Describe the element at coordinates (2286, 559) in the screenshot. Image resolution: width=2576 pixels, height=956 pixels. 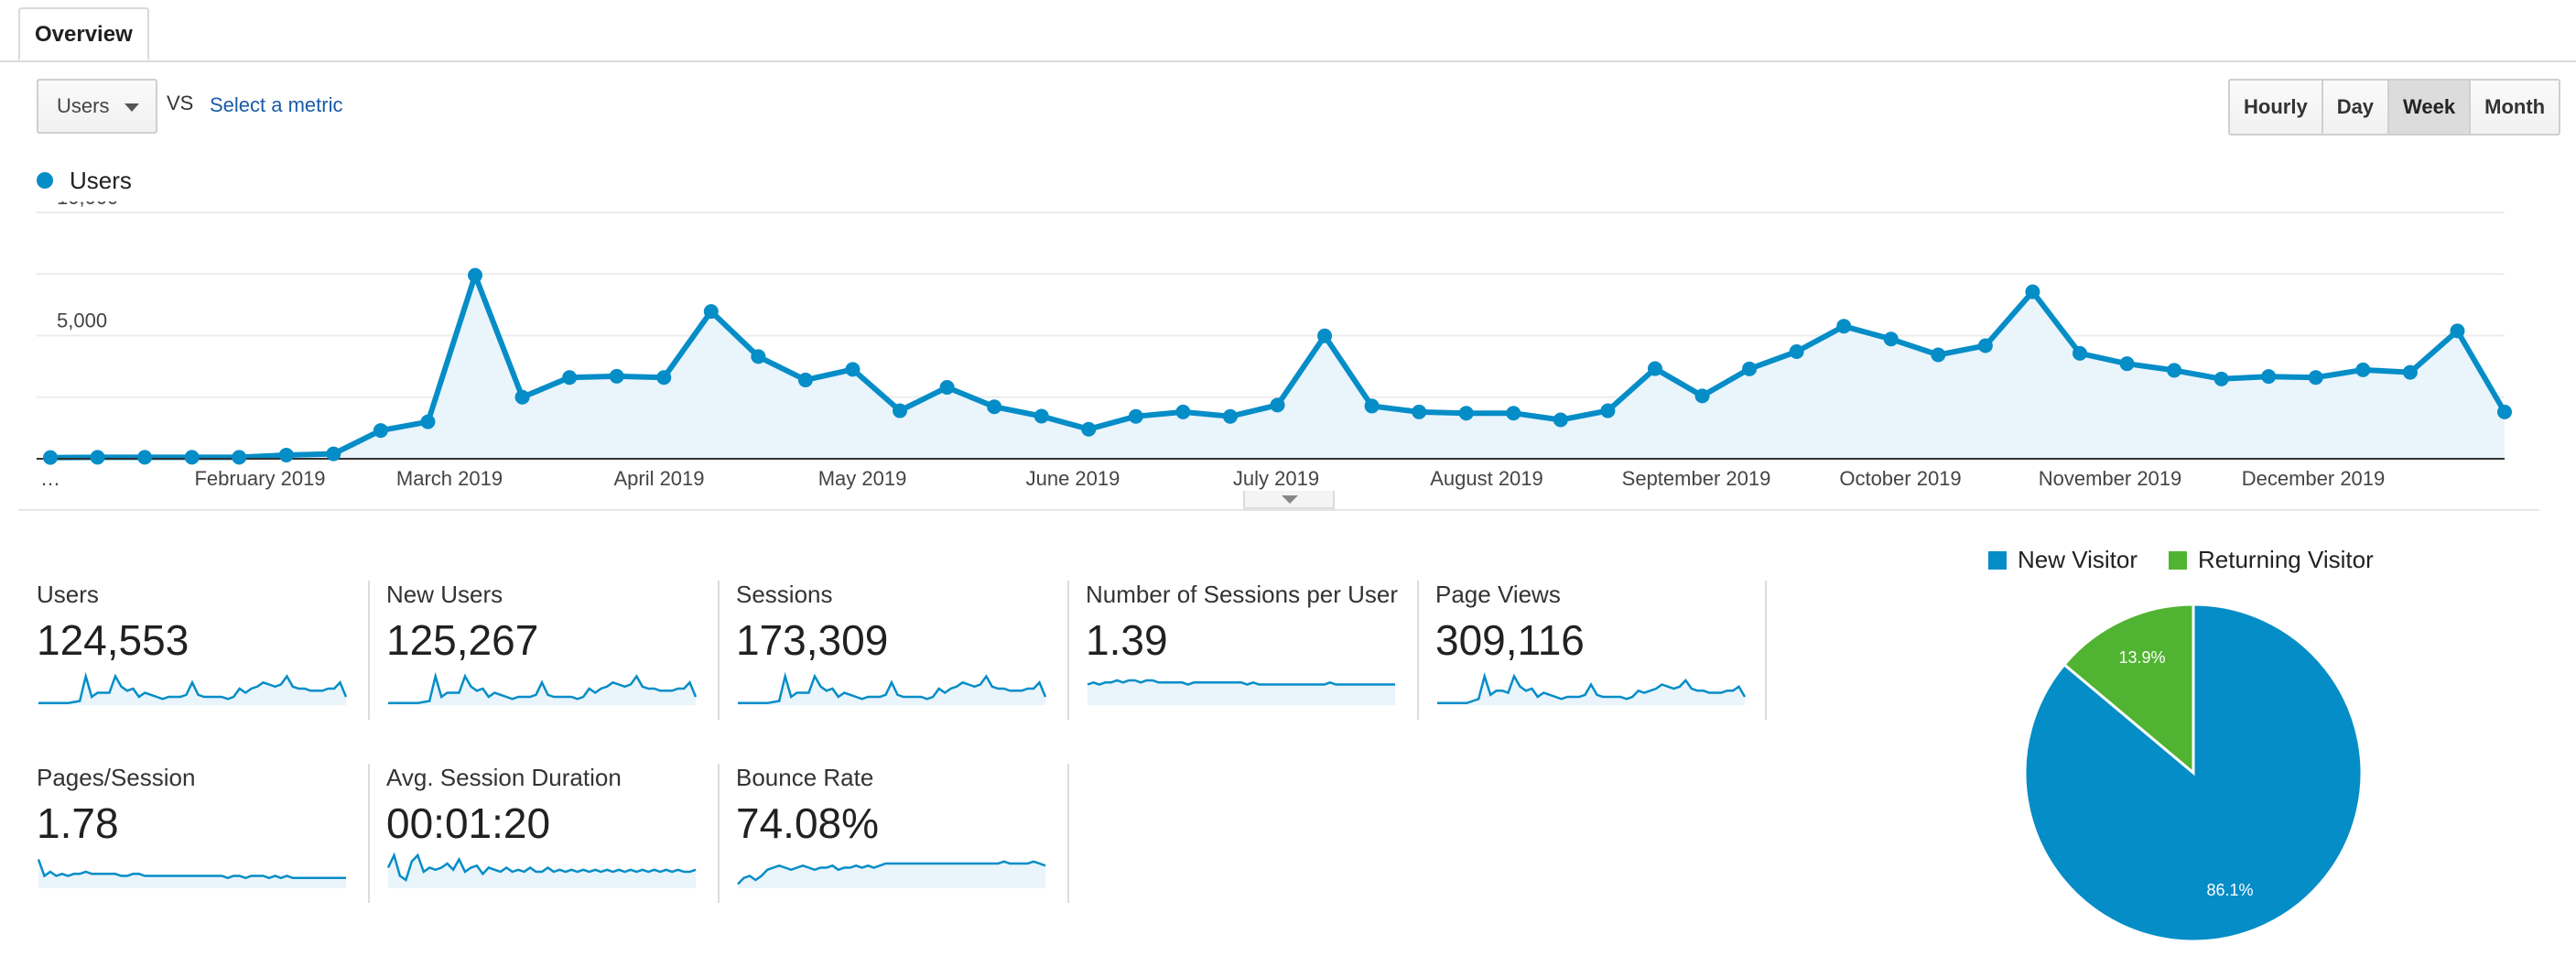
I see `legend-label-returning-visitor: Returning Visitor` at that location.